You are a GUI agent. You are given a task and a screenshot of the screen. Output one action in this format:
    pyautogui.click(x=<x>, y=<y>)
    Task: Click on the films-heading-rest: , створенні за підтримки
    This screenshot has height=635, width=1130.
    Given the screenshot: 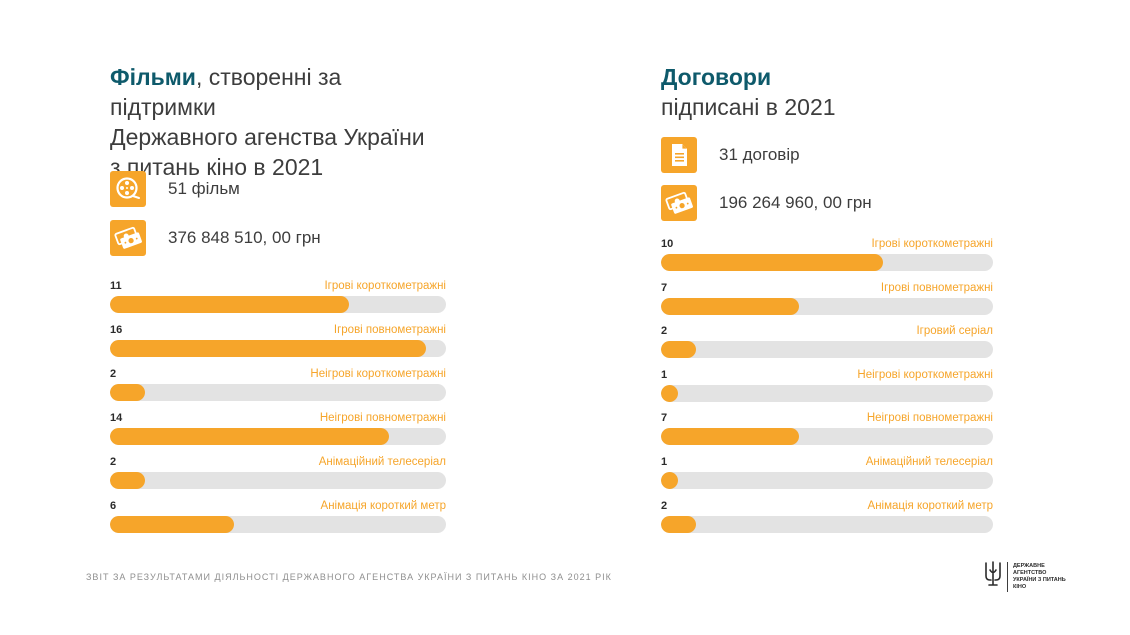 What is the action you would take?
    pyautogui.click(x=226, y=92)
    